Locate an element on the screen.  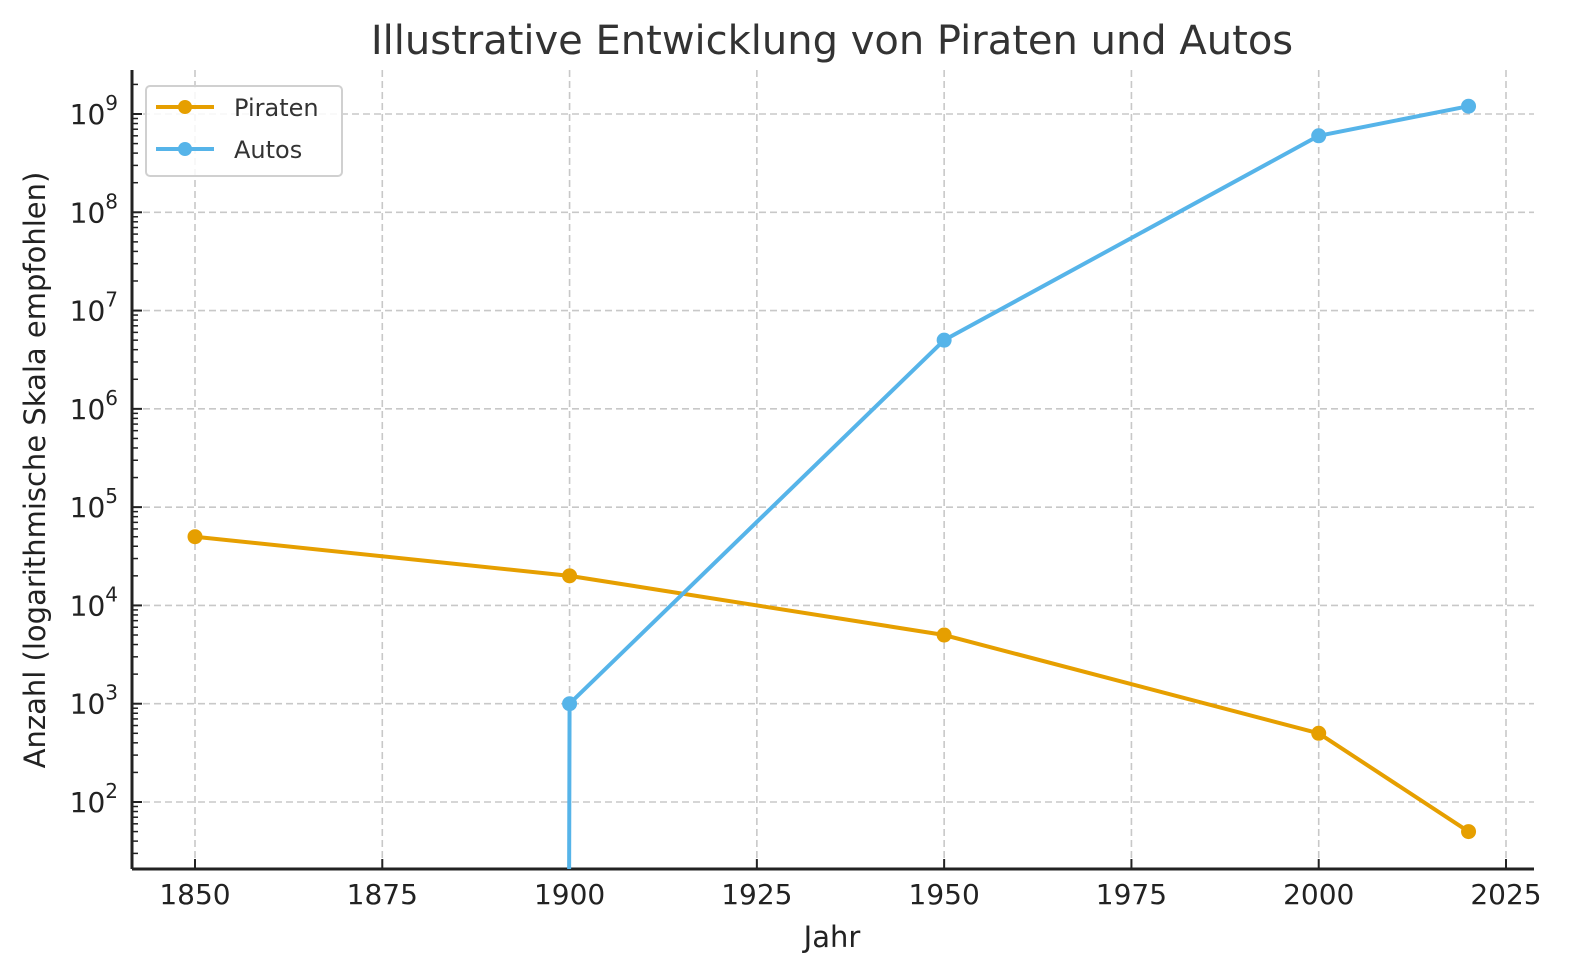
legend-item-piraten: Piraten is located at coordinates (237, 108).